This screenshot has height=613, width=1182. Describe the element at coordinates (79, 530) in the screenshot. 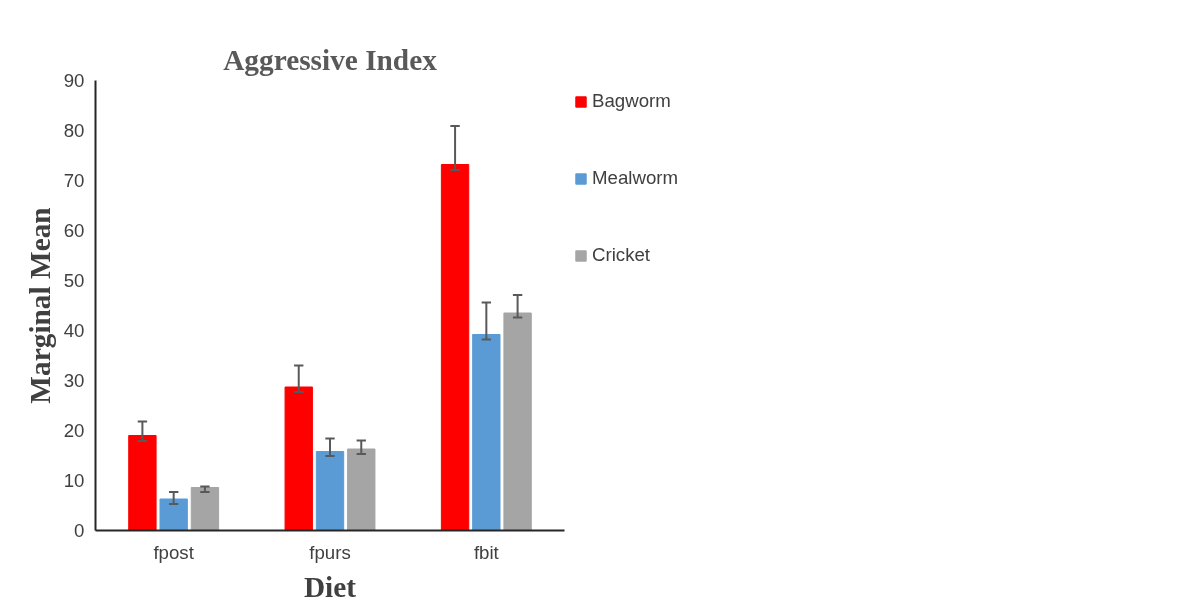

I see `y-tick-label: 0` at that location.